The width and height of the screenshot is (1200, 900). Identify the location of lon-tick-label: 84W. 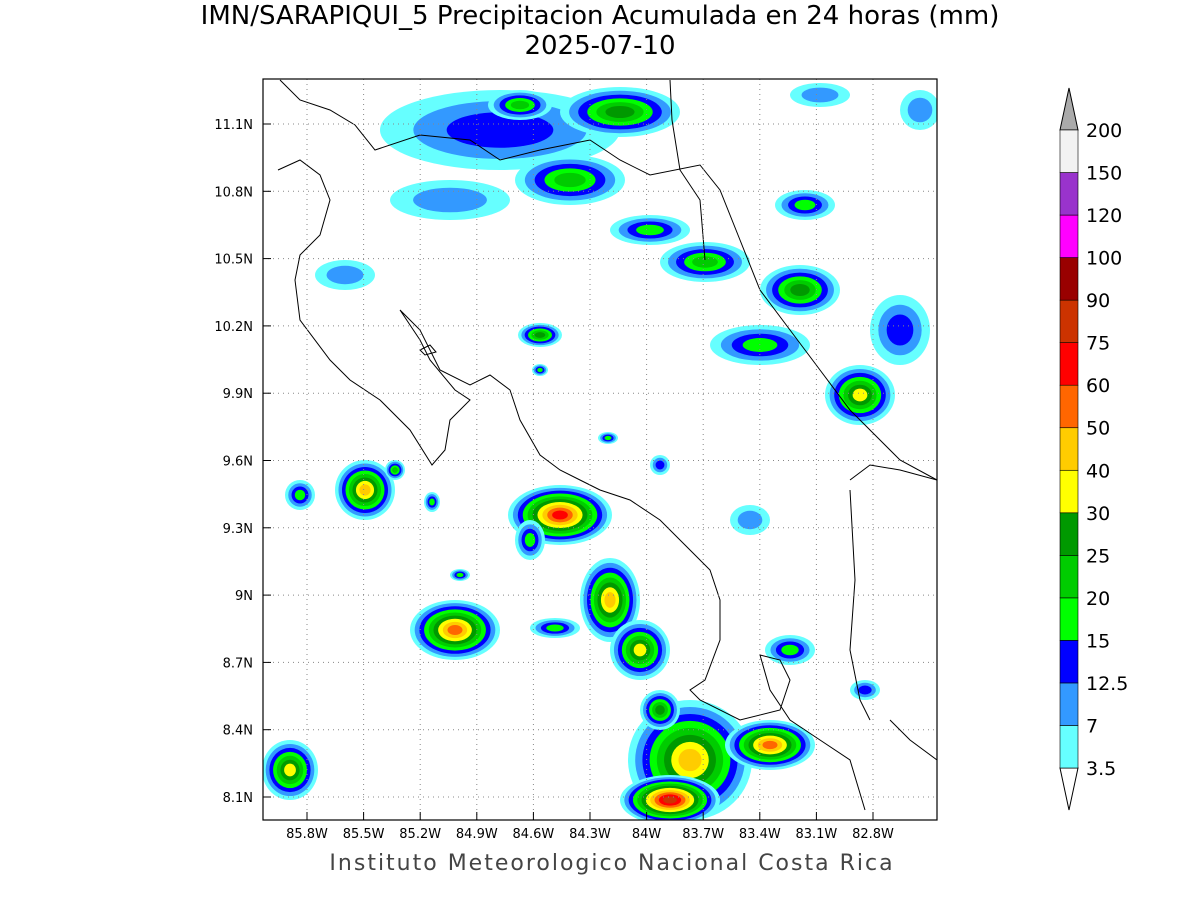
(647, 834).